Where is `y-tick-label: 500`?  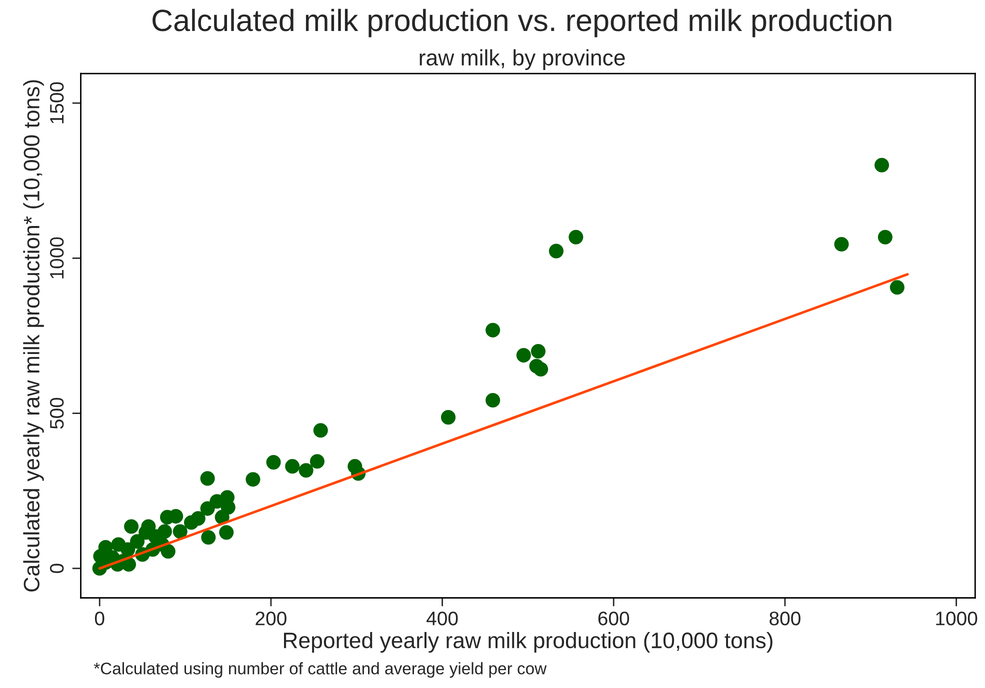
y-tick-label: 500 is located at coordinates (57, 413).